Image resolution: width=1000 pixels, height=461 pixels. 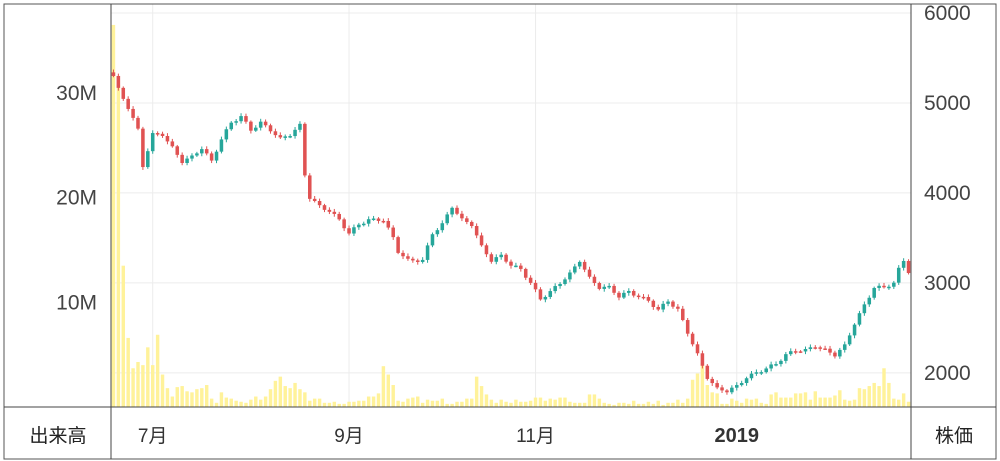 I want to click on price-tick-label: 3000, so click(x=947, y=283).